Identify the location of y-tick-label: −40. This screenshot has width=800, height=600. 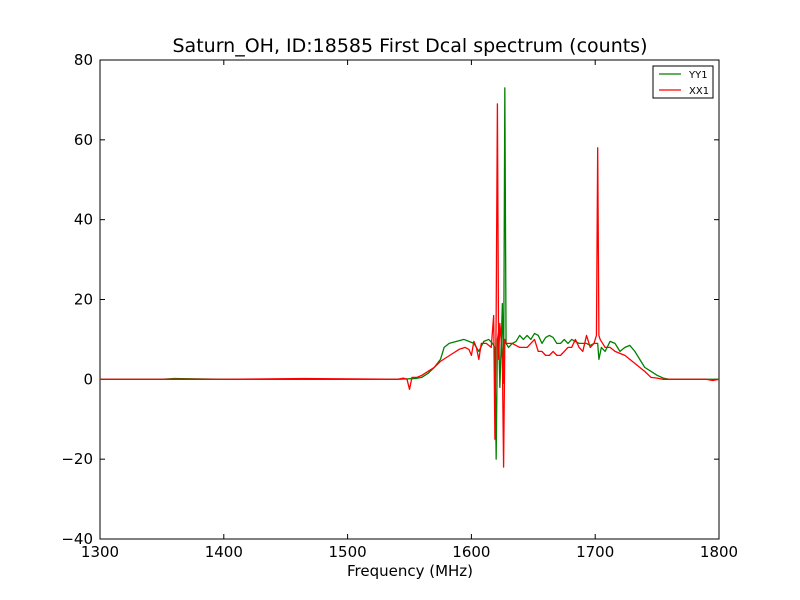
(77, 539).